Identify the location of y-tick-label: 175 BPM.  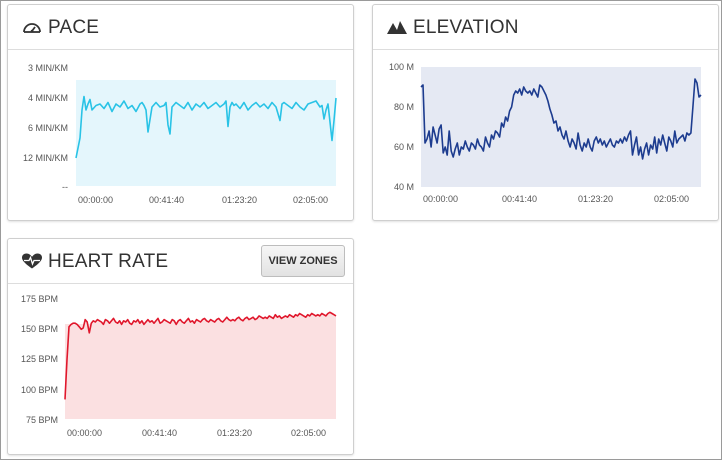
(39, 299).